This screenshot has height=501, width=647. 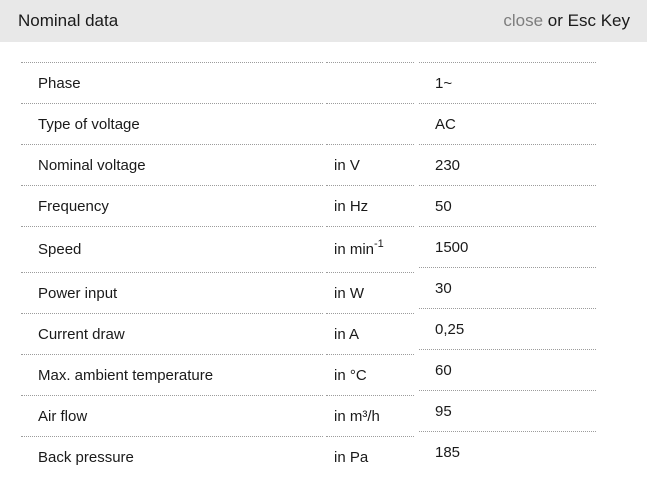 I want to click on table-row: Power input in W, so click(x=217, y=292).